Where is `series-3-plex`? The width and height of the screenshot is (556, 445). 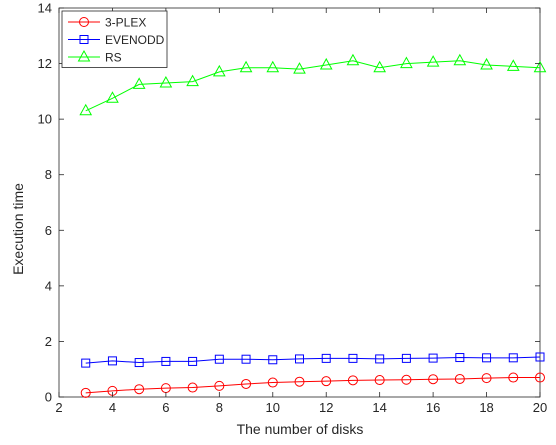
series-3-plex is located at coordinates (312, 385).